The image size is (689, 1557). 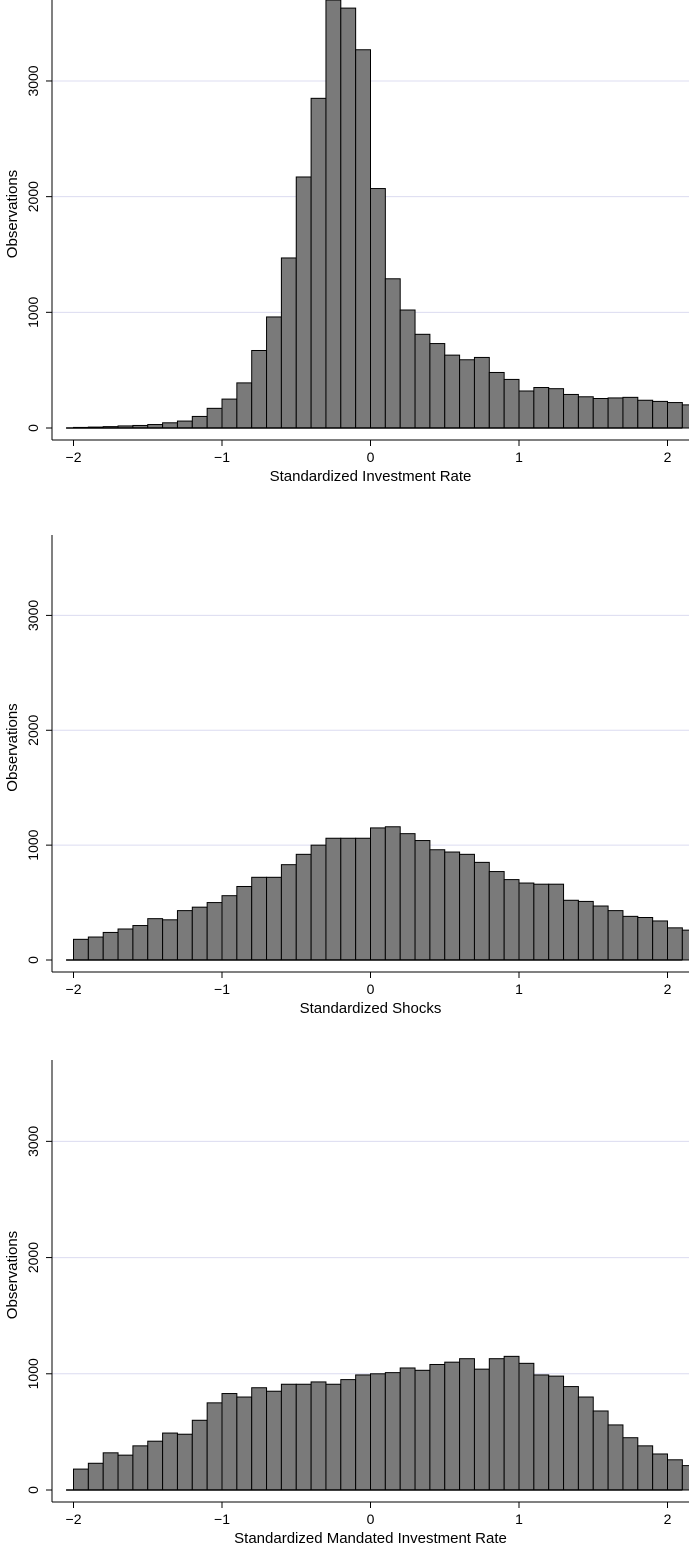 I want to click on x-tick-label: 1, so click(x=519, y=989).